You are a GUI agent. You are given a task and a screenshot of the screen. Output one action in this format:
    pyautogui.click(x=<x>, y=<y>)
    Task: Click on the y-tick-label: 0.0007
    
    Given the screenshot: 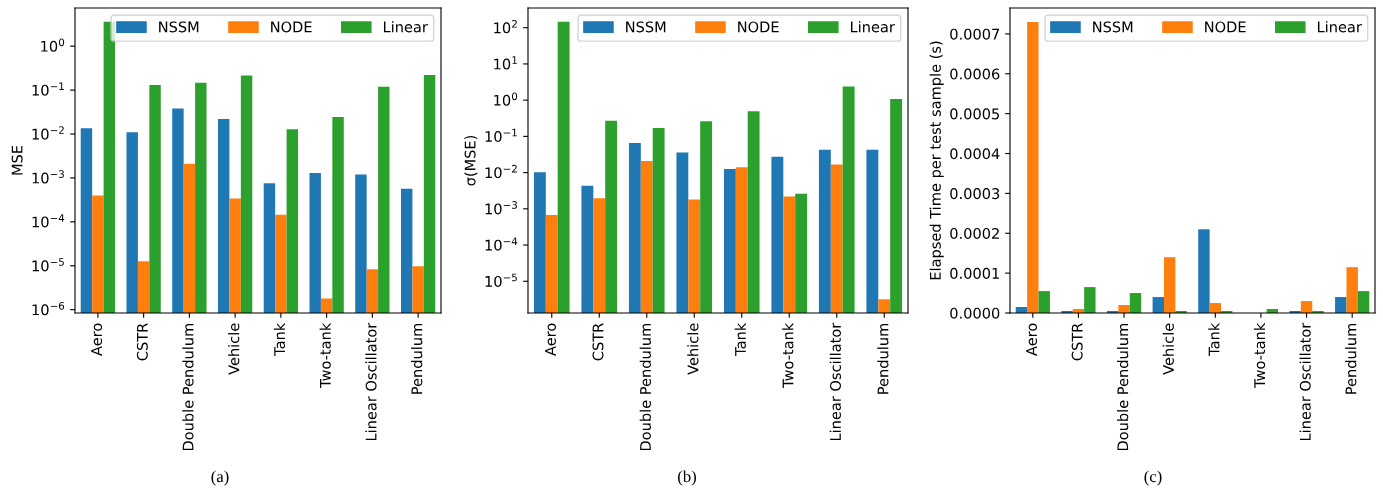 What is the action you would take?
    pyautogui.click(x=975, y=34)
    